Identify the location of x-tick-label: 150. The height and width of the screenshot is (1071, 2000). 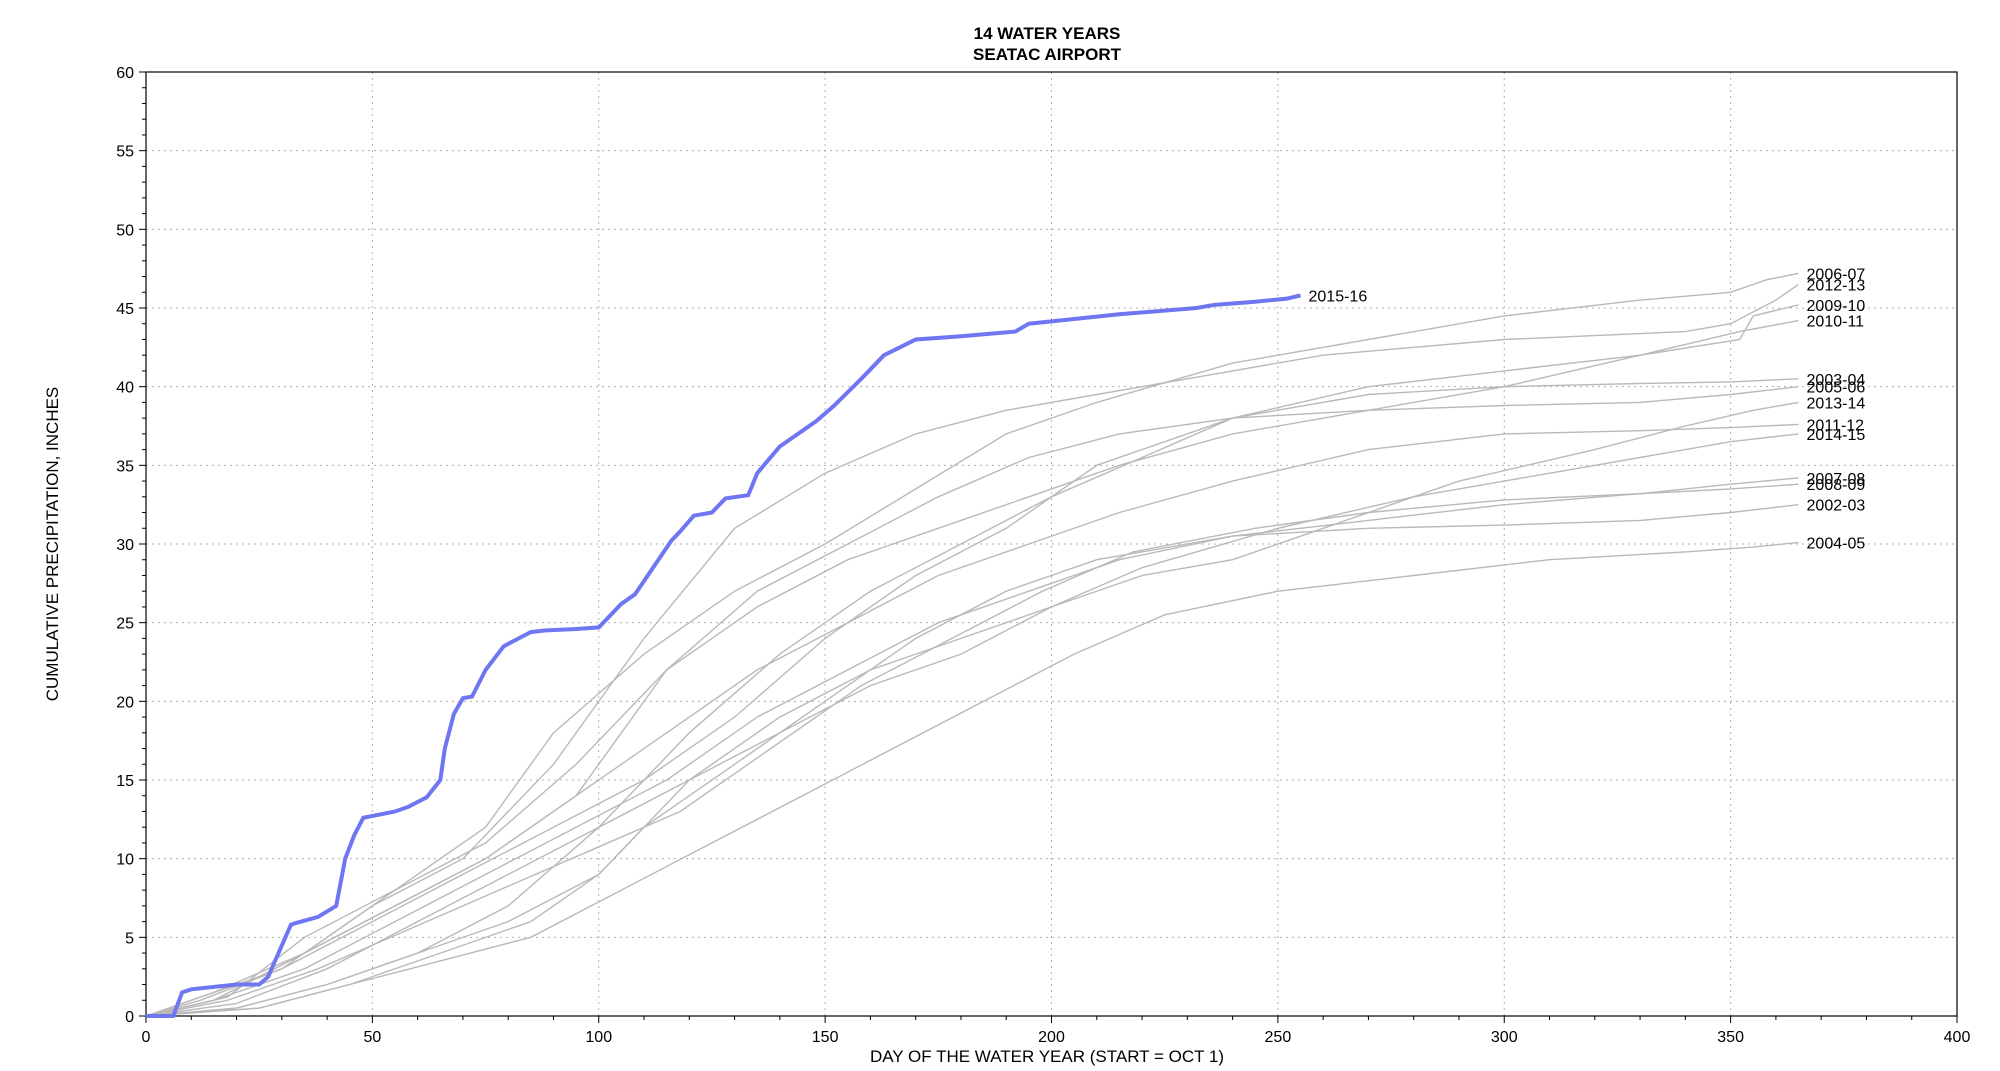
(825, 1037).